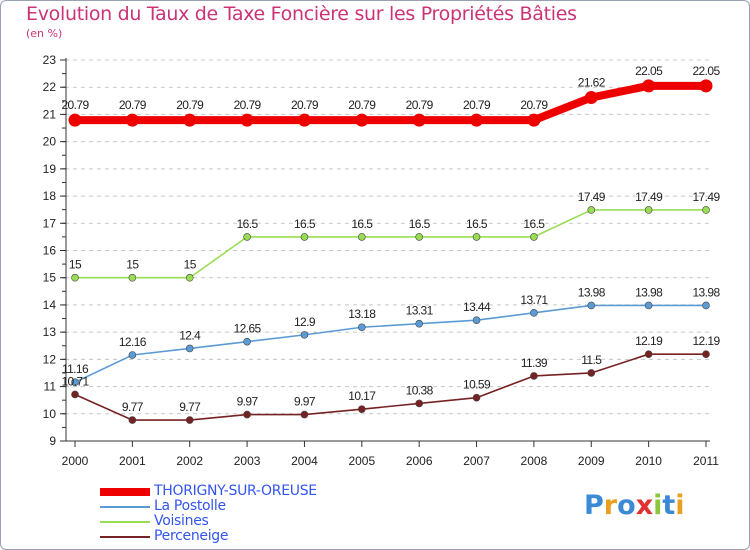 The image size is (750, 550). What do you see at coordinates (75, 381) in the screenshot?
I see `data-label: 10.71` at bounding box center [75, 381].